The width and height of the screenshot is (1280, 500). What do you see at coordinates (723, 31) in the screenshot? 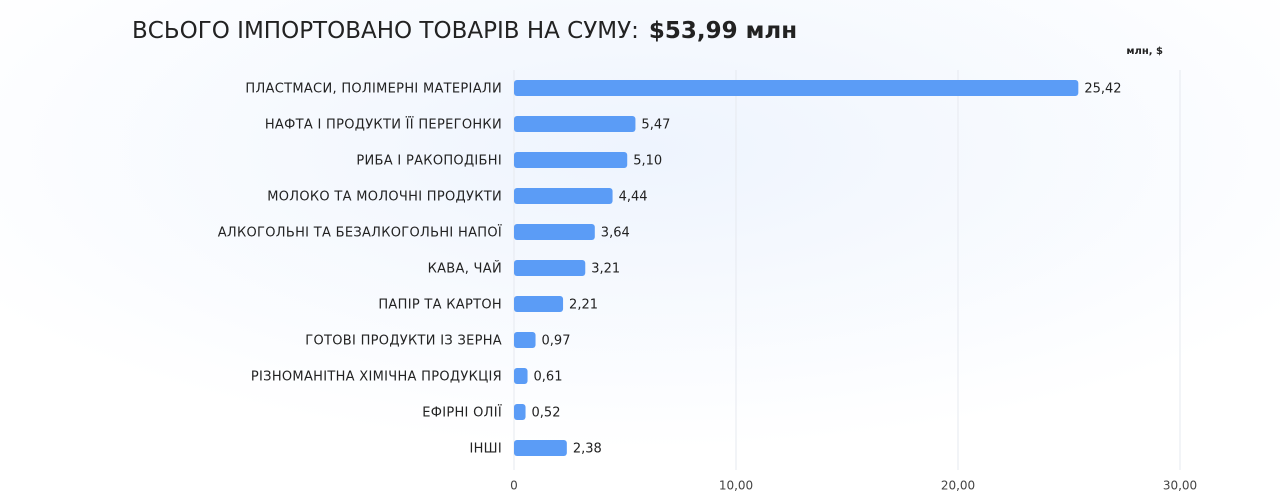
I see `title-value: $53,99 млн` at bounding box center [723, 31].